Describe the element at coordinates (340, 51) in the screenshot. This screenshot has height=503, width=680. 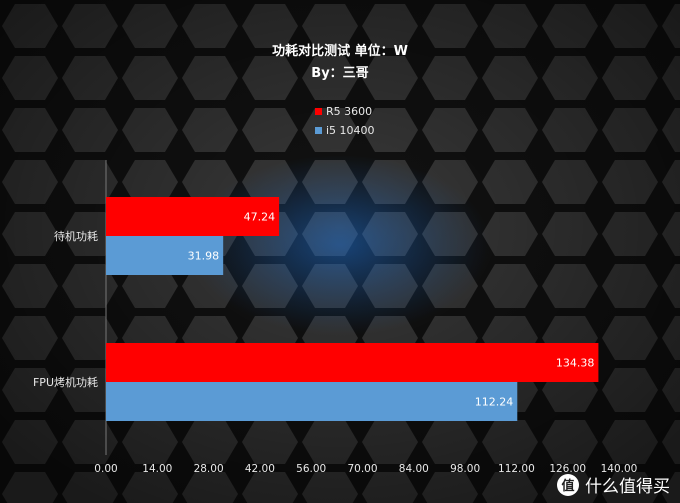
I see `chart-title: 功耗对比测试 单位：W` at that location.